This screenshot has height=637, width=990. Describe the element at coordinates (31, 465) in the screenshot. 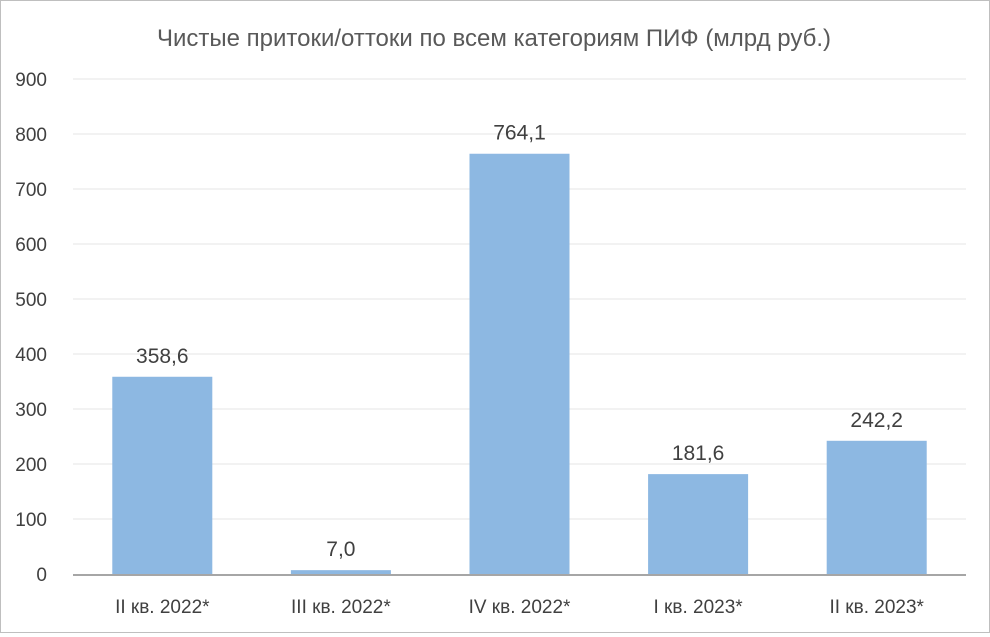

I see `y-tick-label: 200` at that location.